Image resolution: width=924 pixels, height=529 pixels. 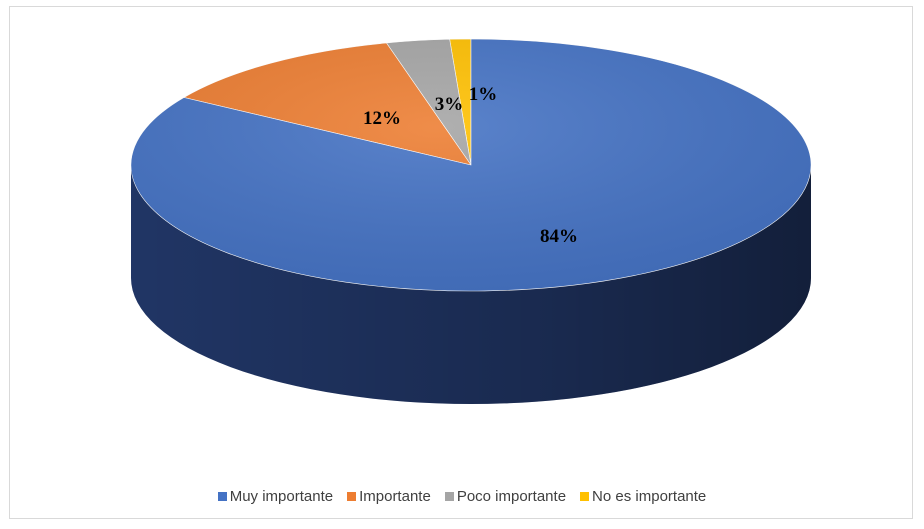 What do you see at coordinates (449, 104) in the screenshot?
I see `data-label-poco-importante: 3%` at bounding box center [449, 104].